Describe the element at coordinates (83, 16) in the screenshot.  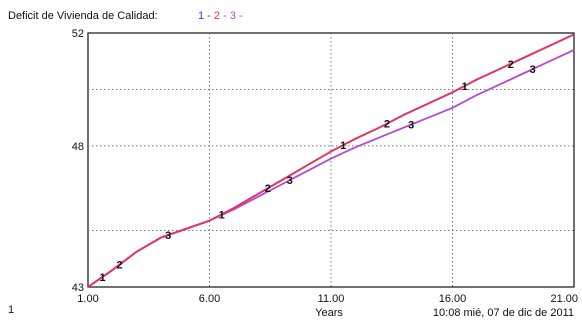
I see `legend-title: Deficit de Vivienda de Calidad:` at that location.